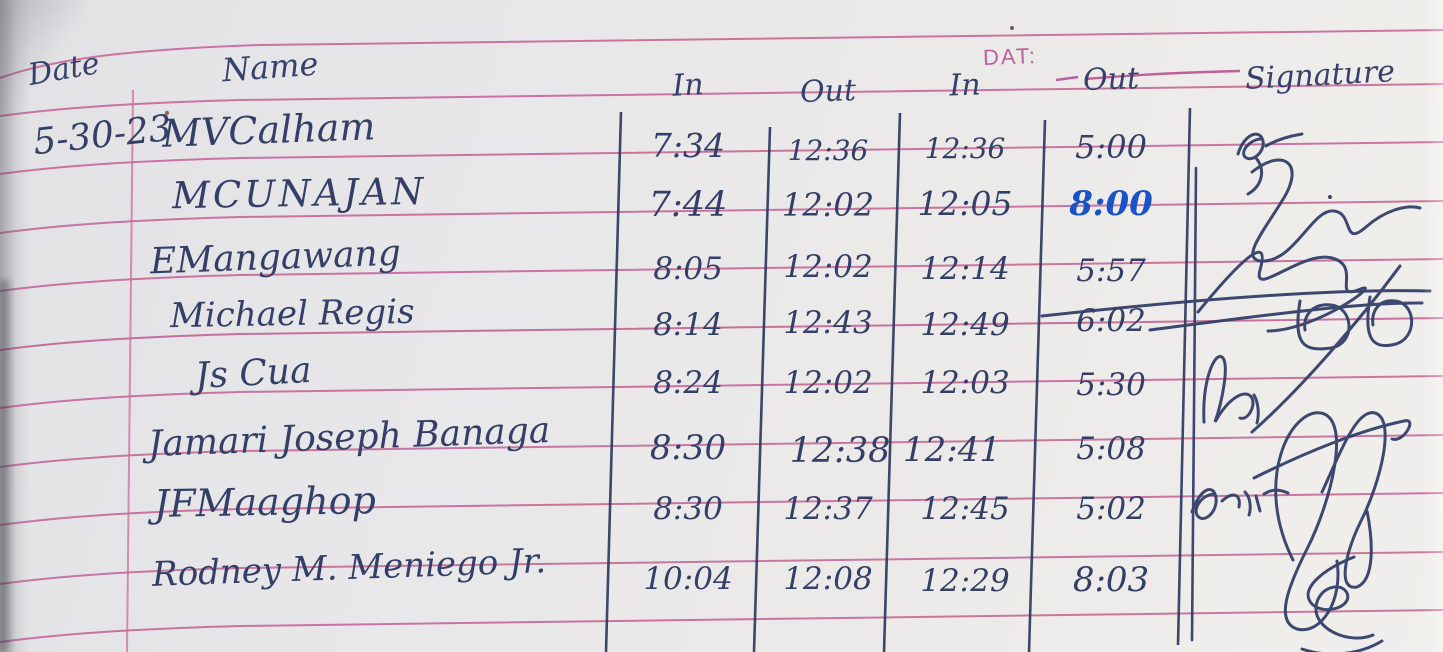  Describe the element at coordinates (1111, 385) in the screenshot. I see `time-out-2: 5:30` at that location.